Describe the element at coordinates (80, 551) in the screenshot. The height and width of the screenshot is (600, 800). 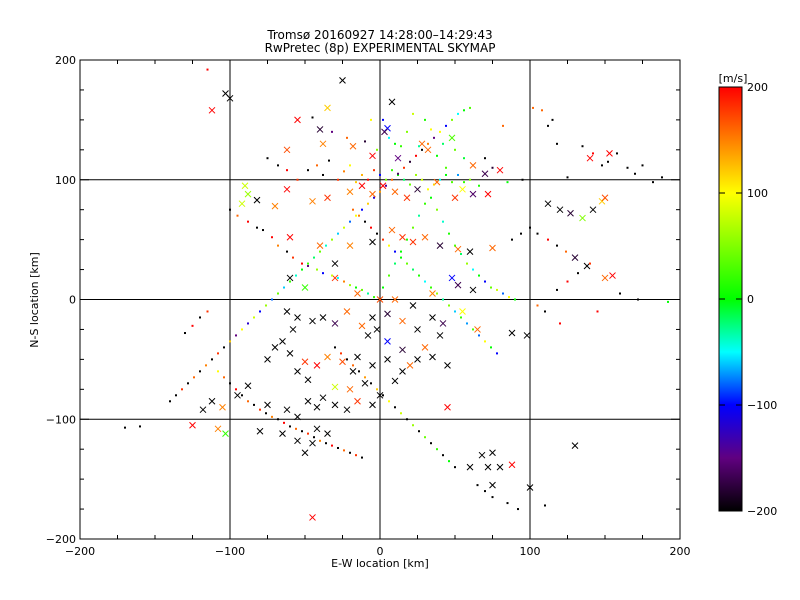
I see `x-tick-label: −200` at that location.